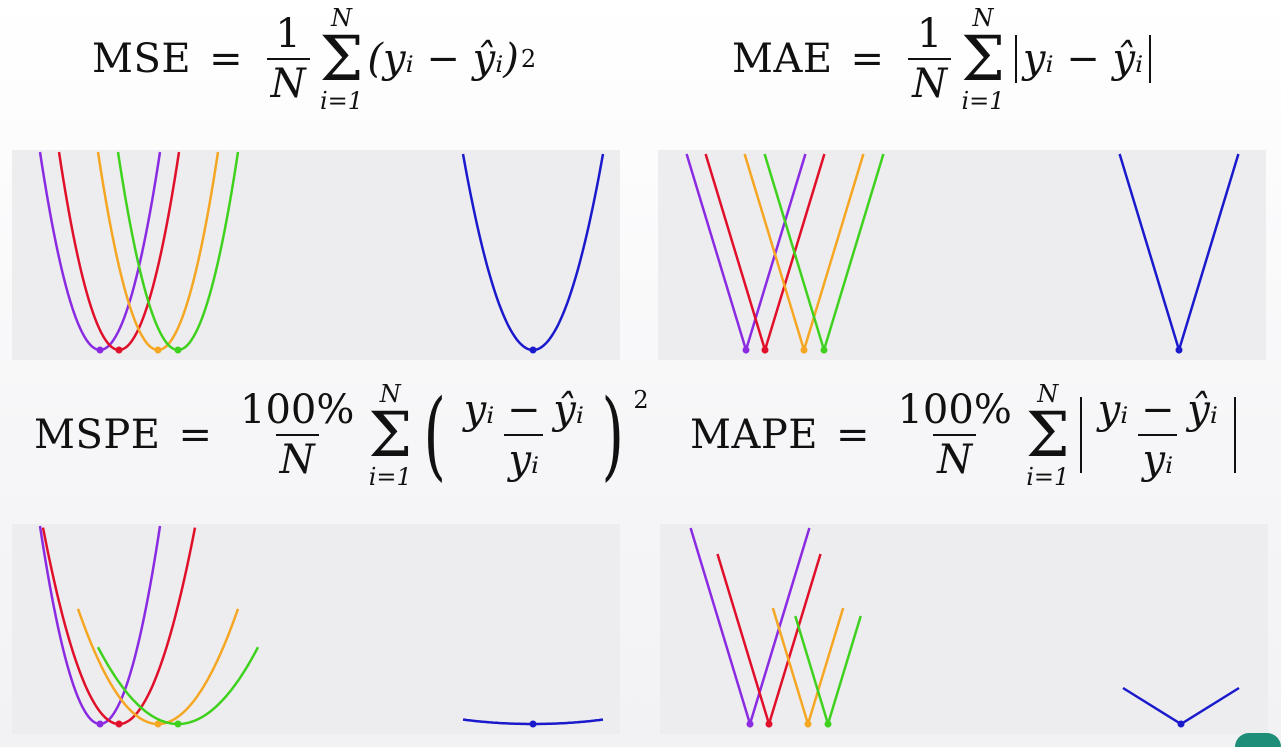  I want to click on mape-plot-panel, so click(964, 629).